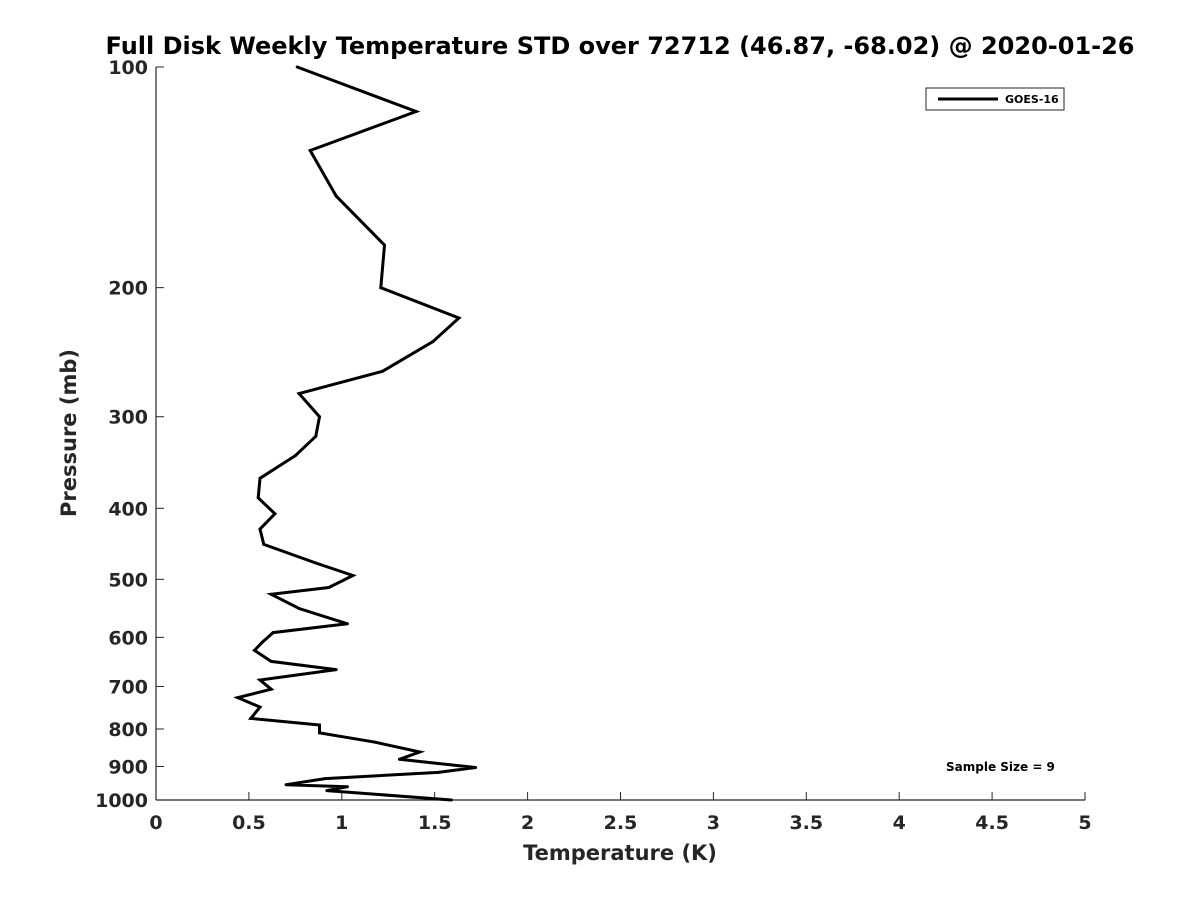  What do you see at coordinates (249, 823) in the screenshot?
I see `x-tick-label: 0.5` at bounding box center [249, 823].